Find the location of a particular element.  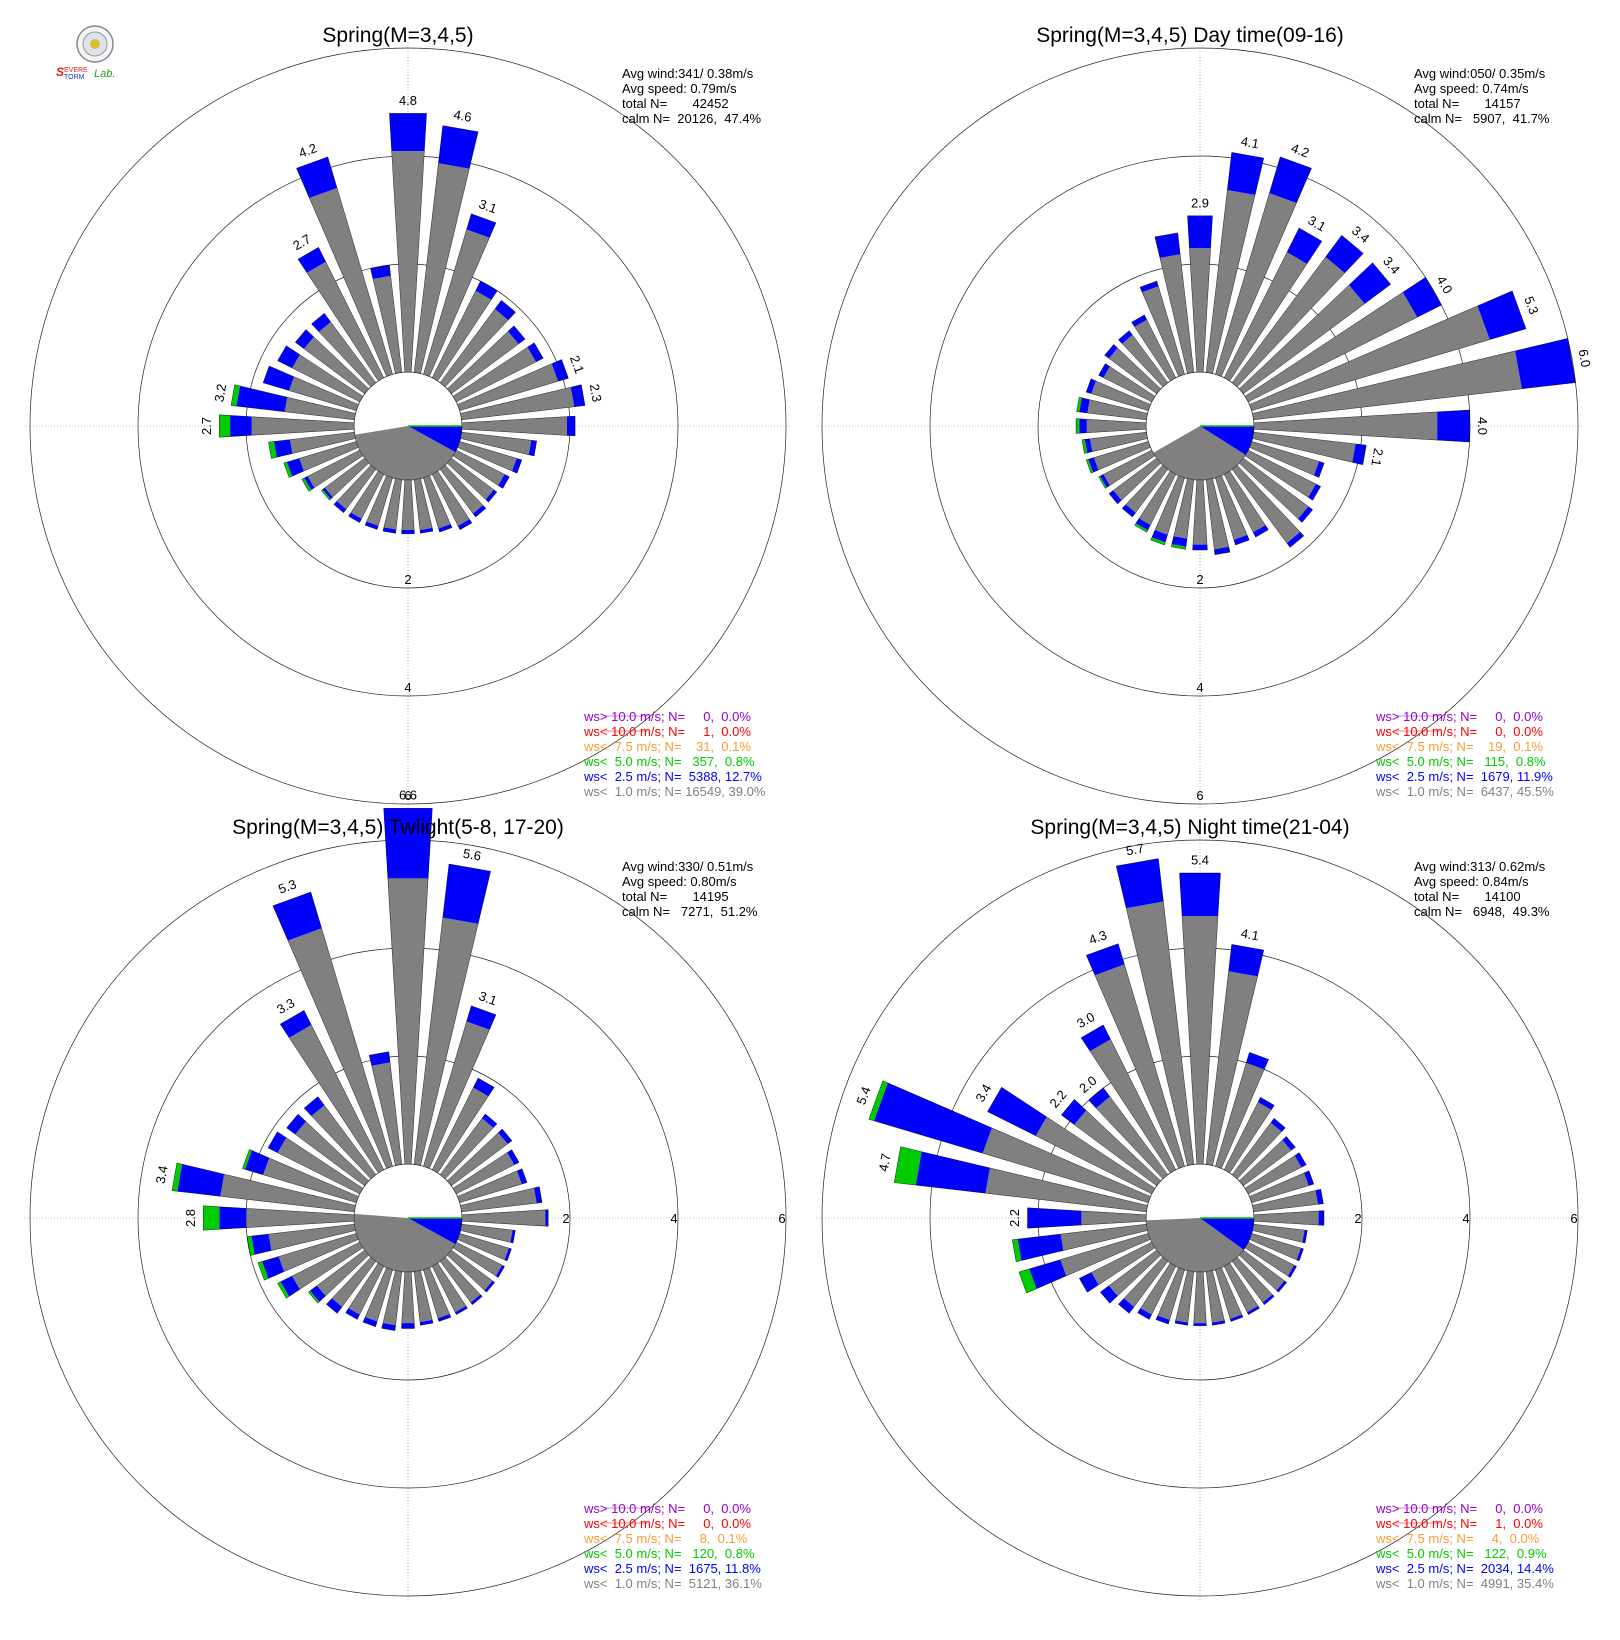

bar-value-label: 3.1 is located at coordinates (488, 998).